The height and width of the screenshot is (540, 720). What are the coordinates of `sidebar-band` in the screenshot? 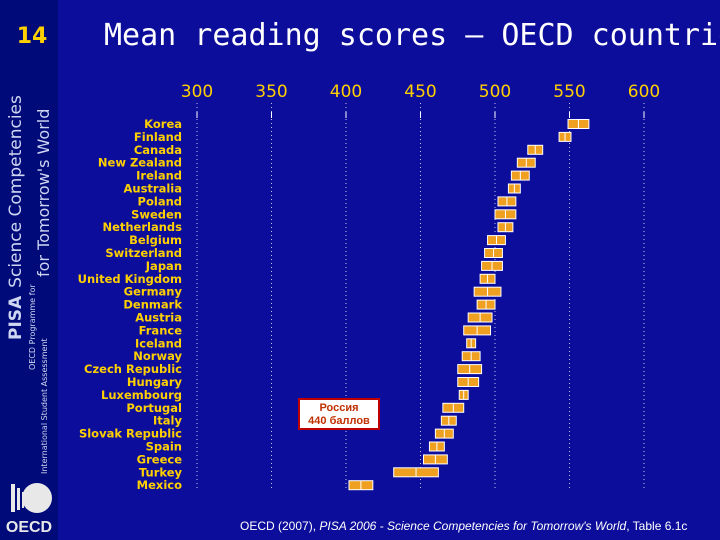 It's located at (29, 270).